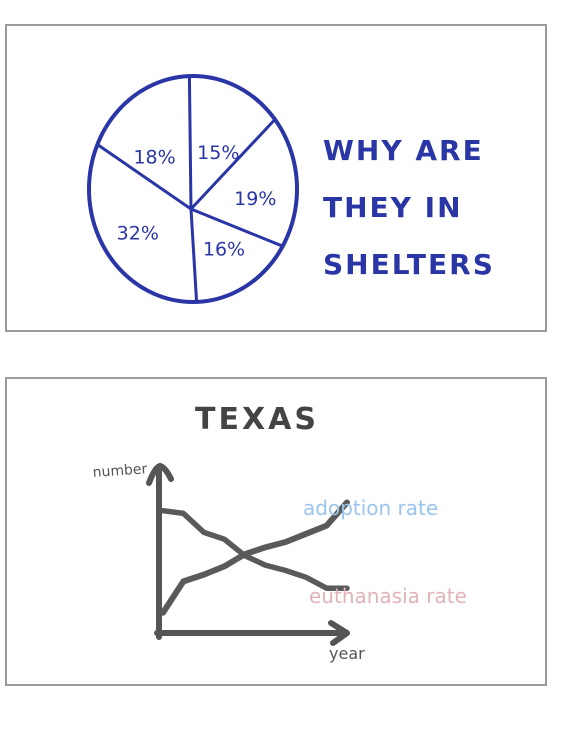 This screenshot has width=580, height=732. I want to click on chart-title: TEXAS, so click(257, 419).